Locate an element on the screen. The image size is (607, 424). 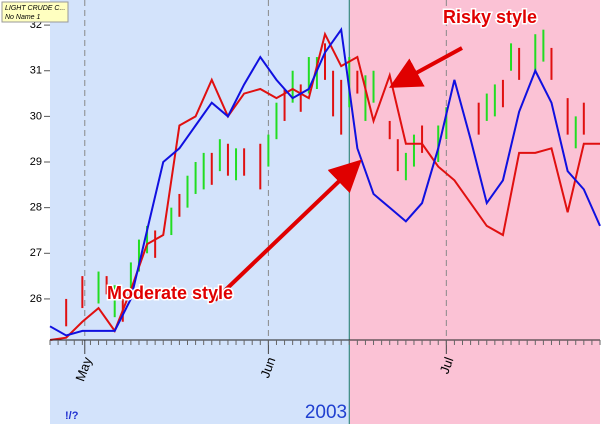
y-tick-label: 28 is located at coordinates (36, 208).